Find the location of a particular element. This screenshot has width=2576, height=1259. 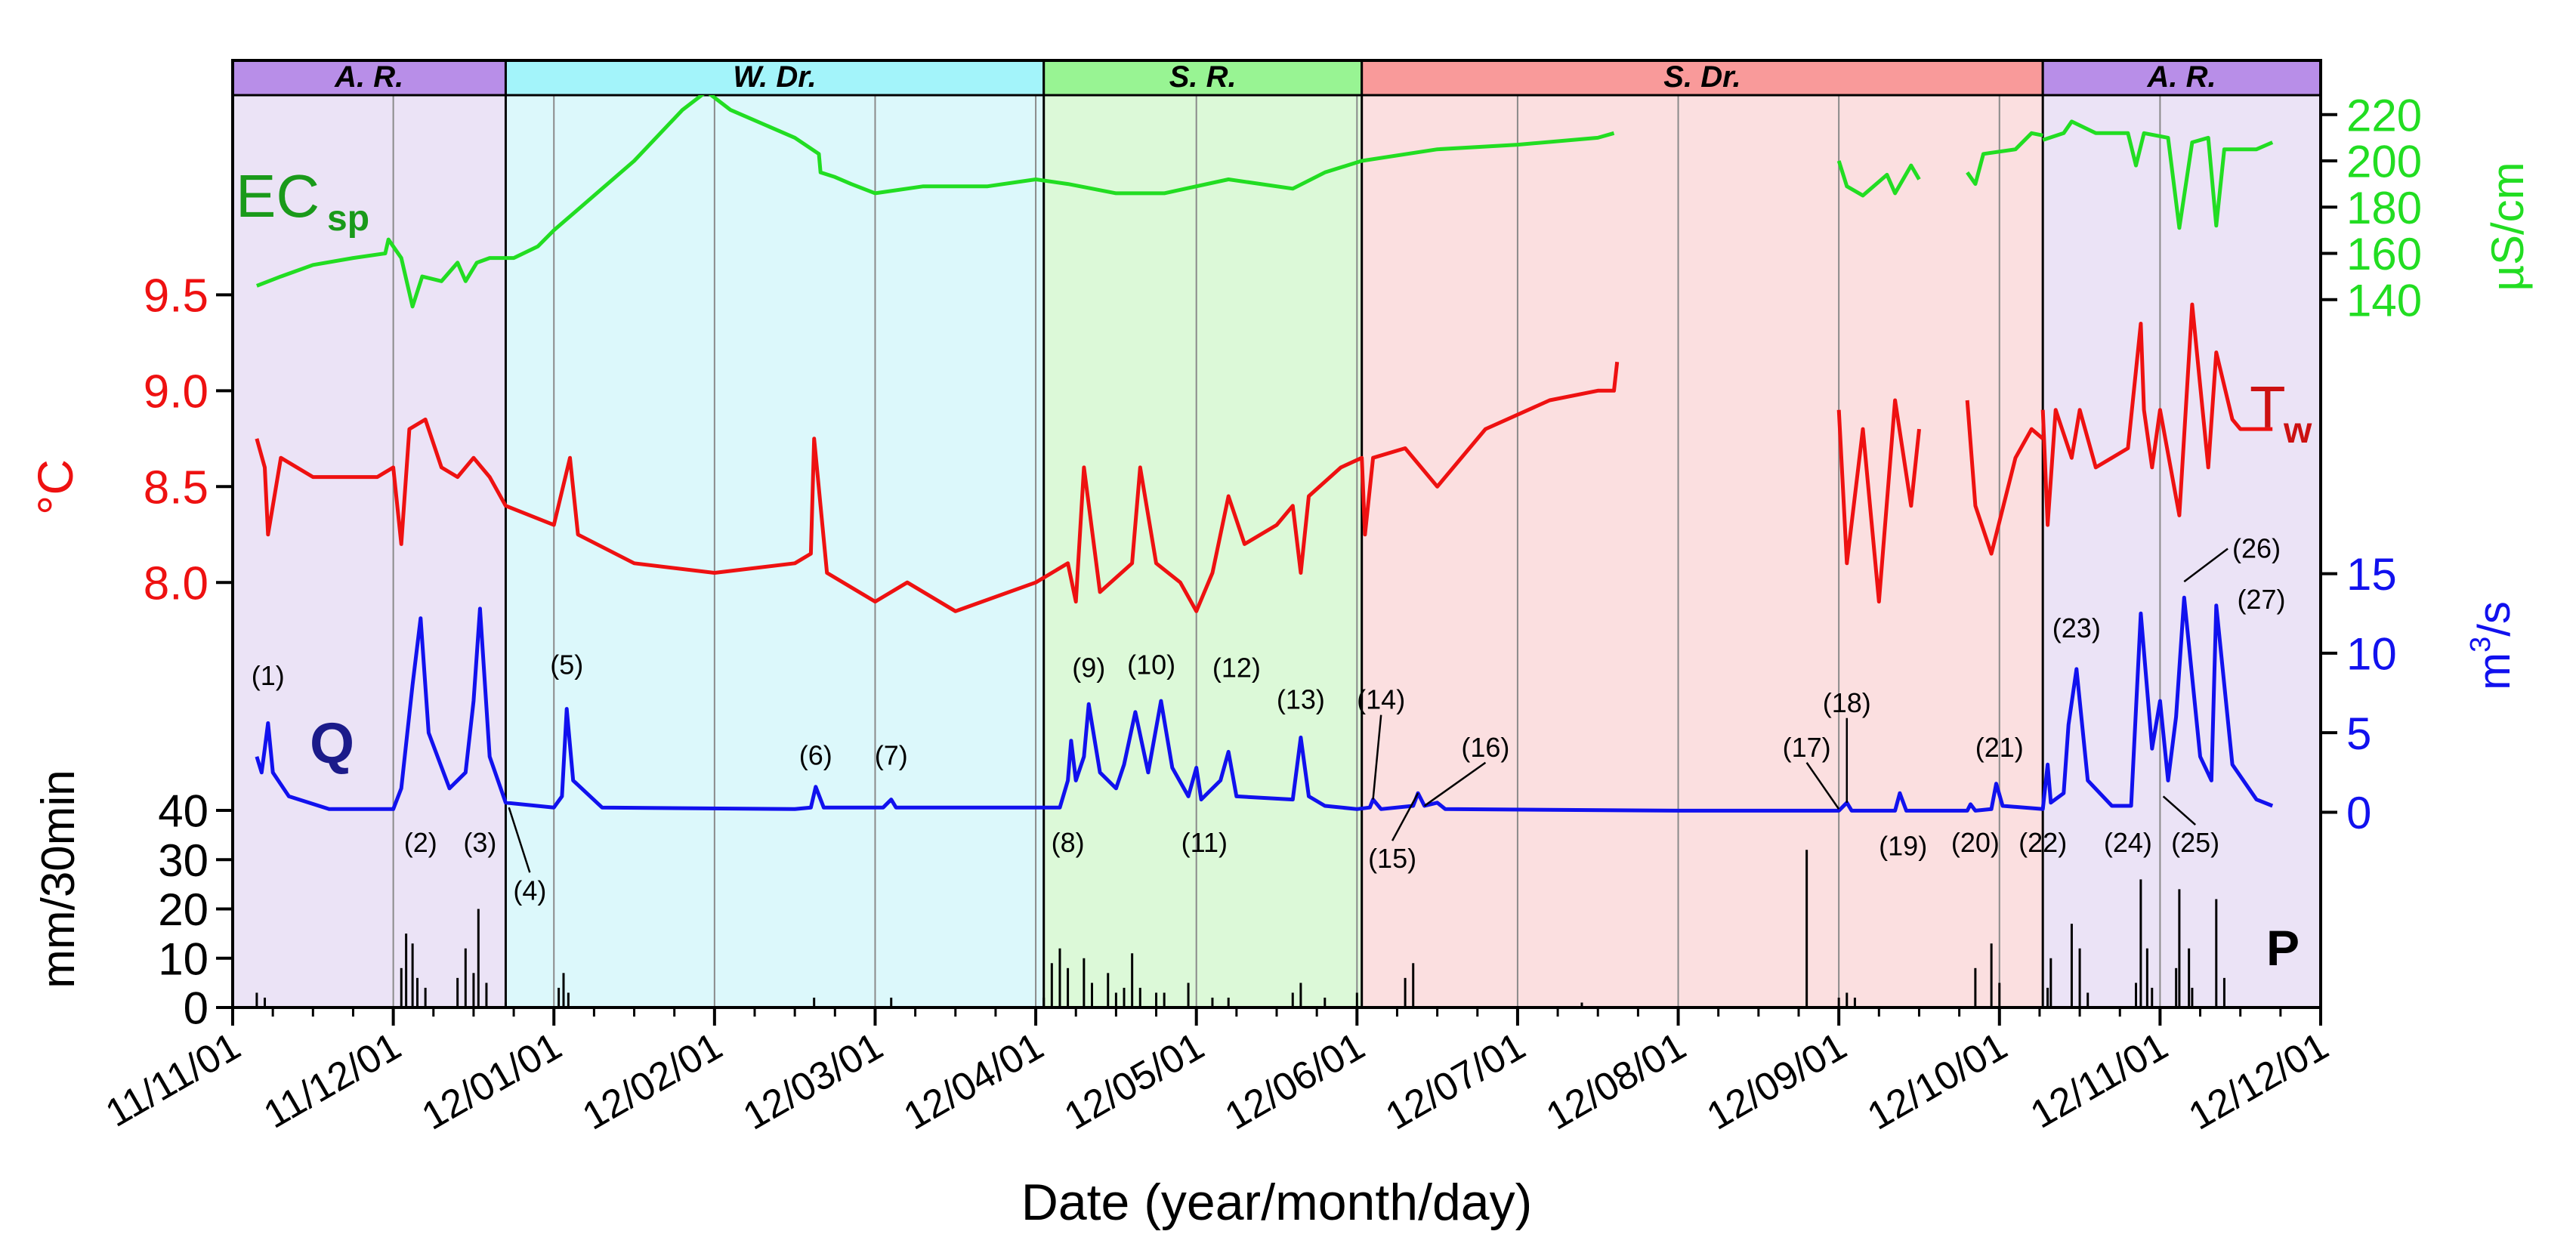

event-label: (11) is located at coordinates (1204, 842).